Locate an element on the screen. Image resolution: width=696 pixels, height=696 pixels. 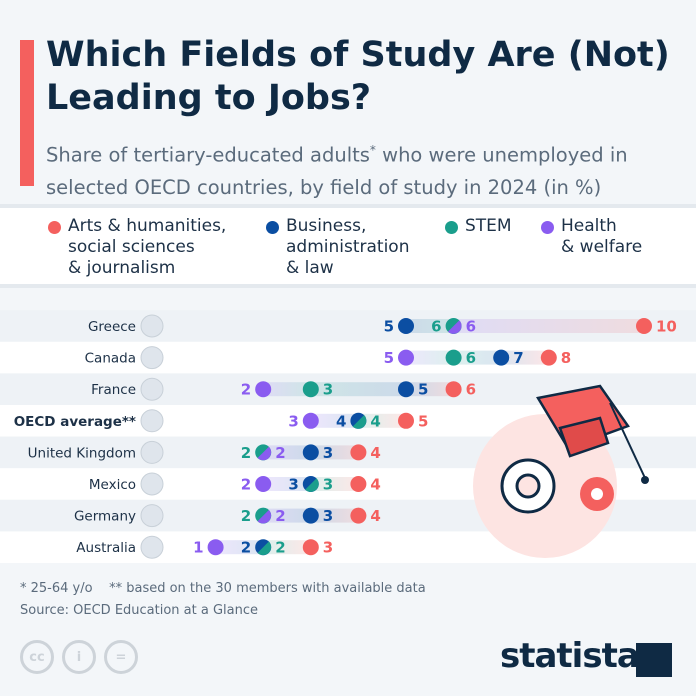
row-band is located at coordinates (348, 357).